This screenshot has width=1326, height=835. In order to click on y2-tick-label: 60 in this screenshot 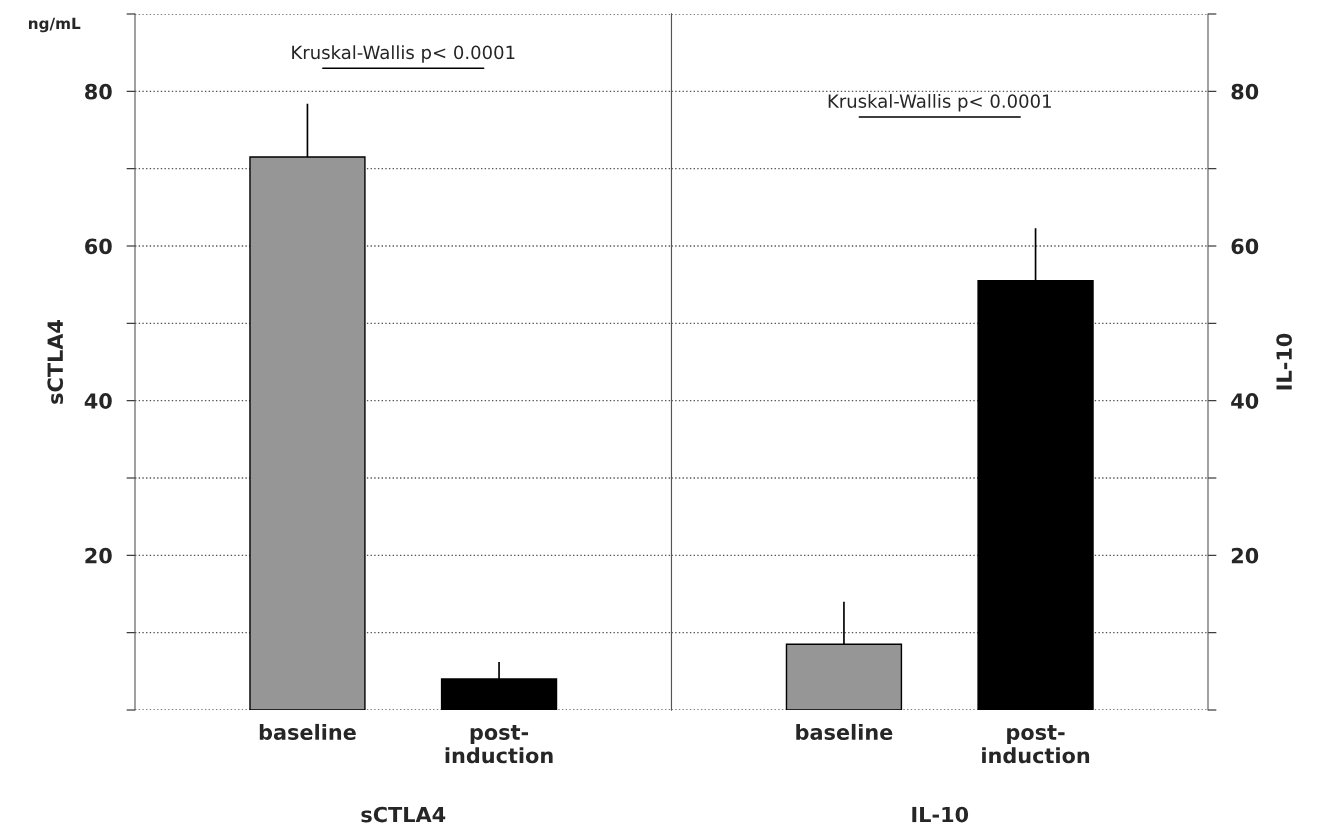, I will do `click(1245, 246)`.